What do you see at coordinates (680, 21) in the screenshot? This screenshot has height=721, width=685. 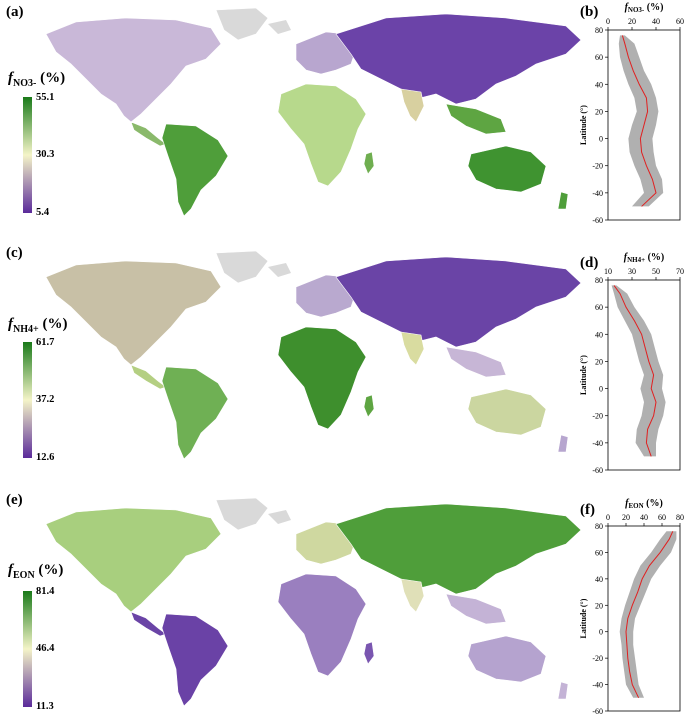 I see `x-tick-label: 60` at bounding box center [680, 21].